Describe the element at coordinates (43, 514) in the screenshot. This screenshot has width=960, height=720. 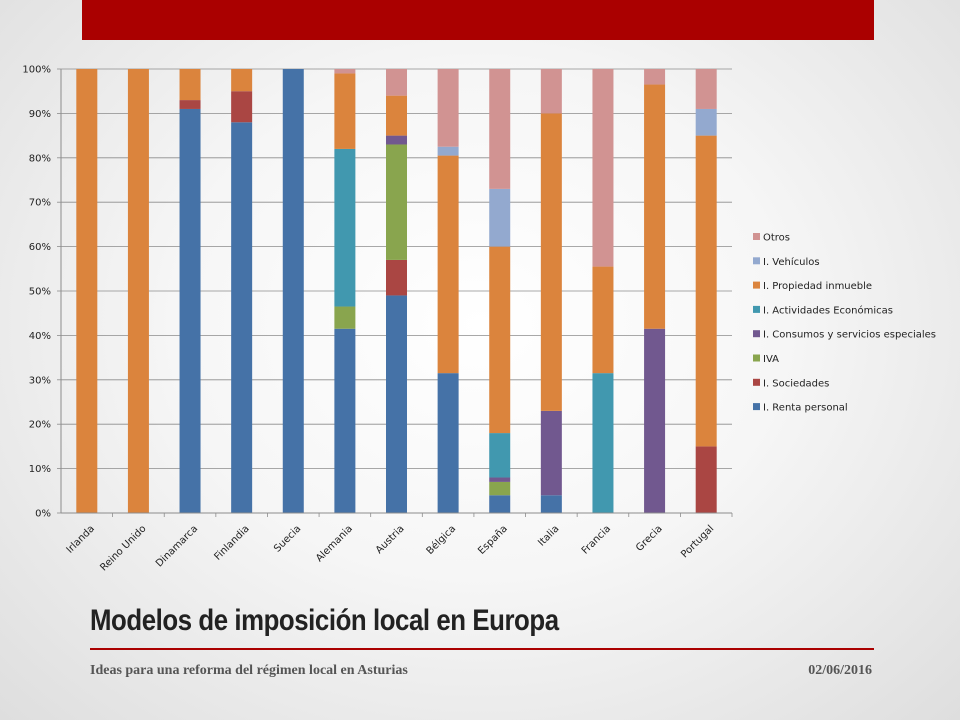
I see `y-tick-label: 0%` at that location.